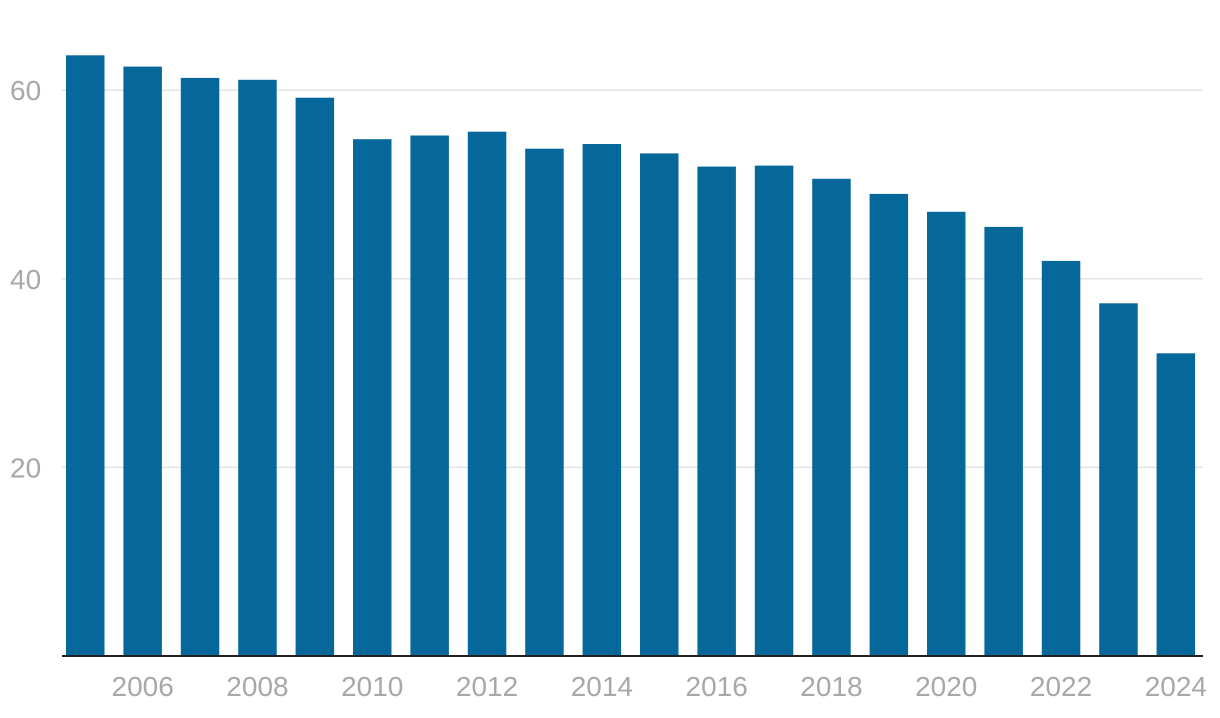 This screenshot has height=718, width=1220. Describe the element at coordinates (429, 395) in the screenshot. I see `bar-2011` at that location.